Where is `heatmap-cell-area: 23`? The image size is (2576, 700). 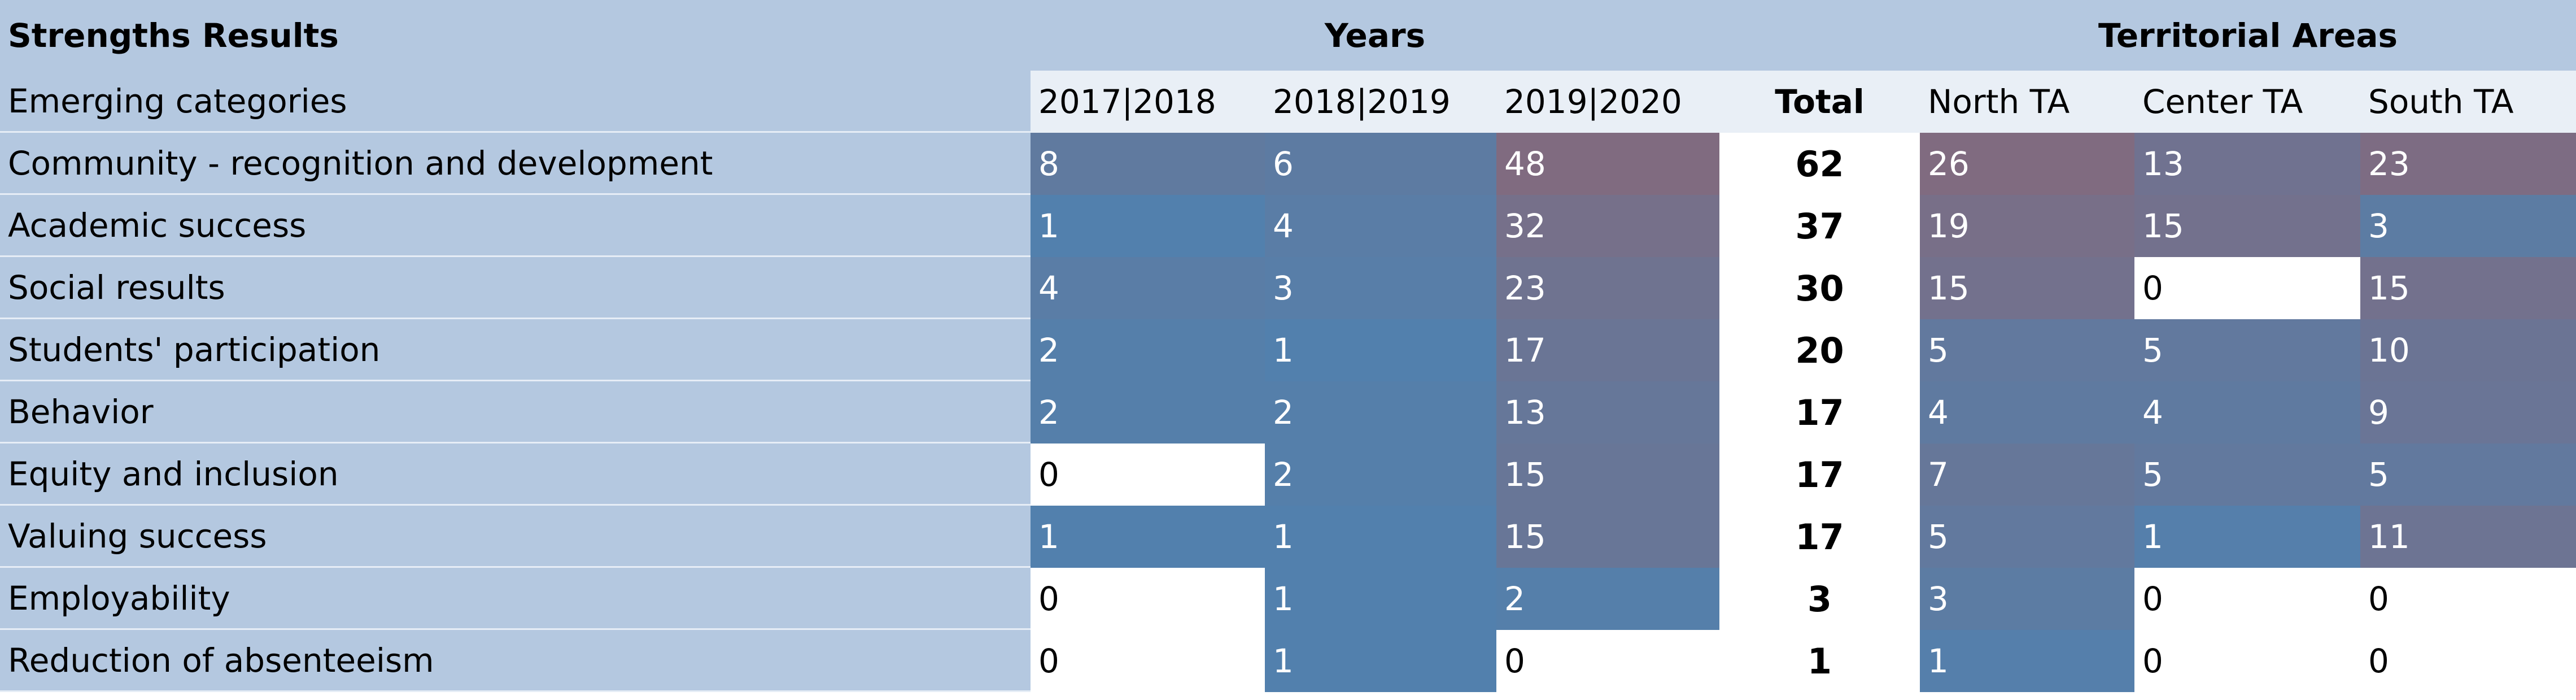 heatmap-cell-area: 23 is located at coordinates (2468, 164).